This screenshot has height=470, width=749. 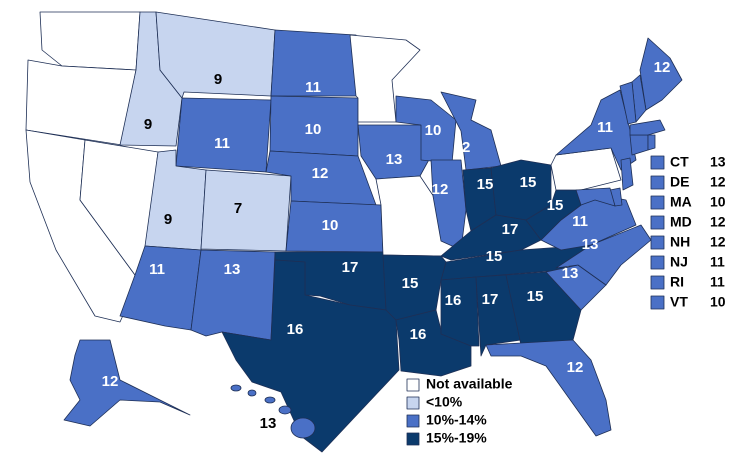 I want to click on small-state-label: DE, so click(x=679, y=182).